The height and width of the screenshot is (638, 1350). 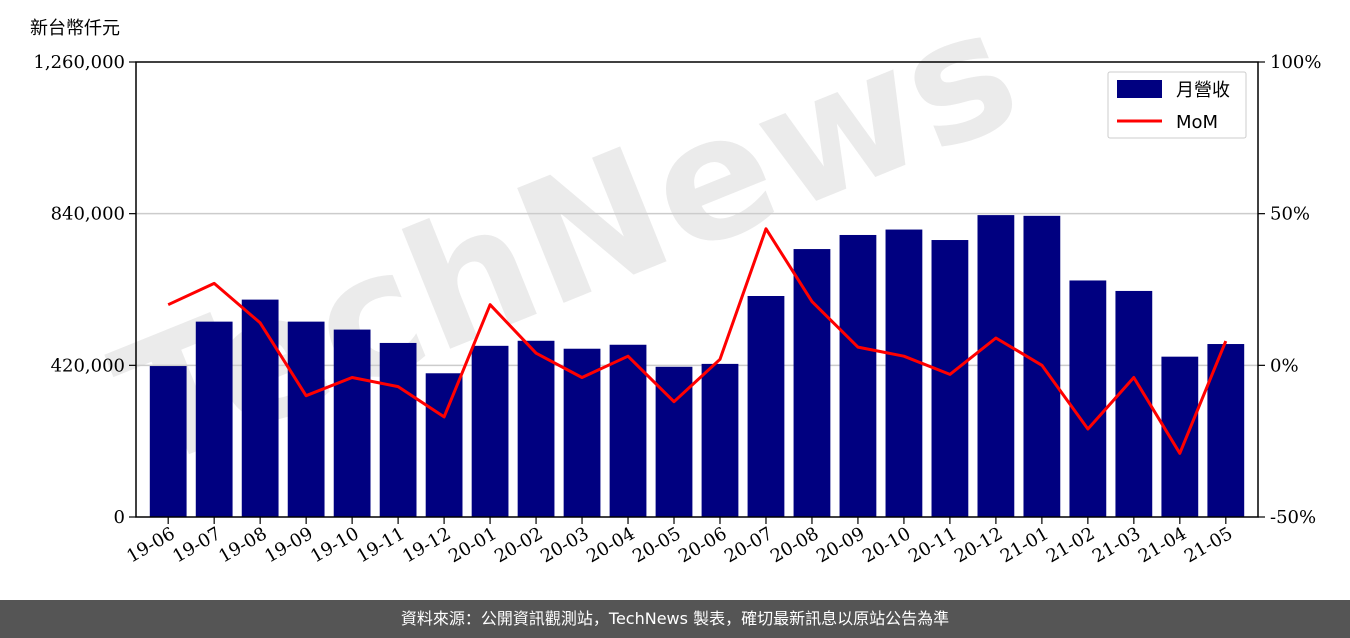 I want to click on x-tick-label: 21-04, so click(x=1162, y=545).